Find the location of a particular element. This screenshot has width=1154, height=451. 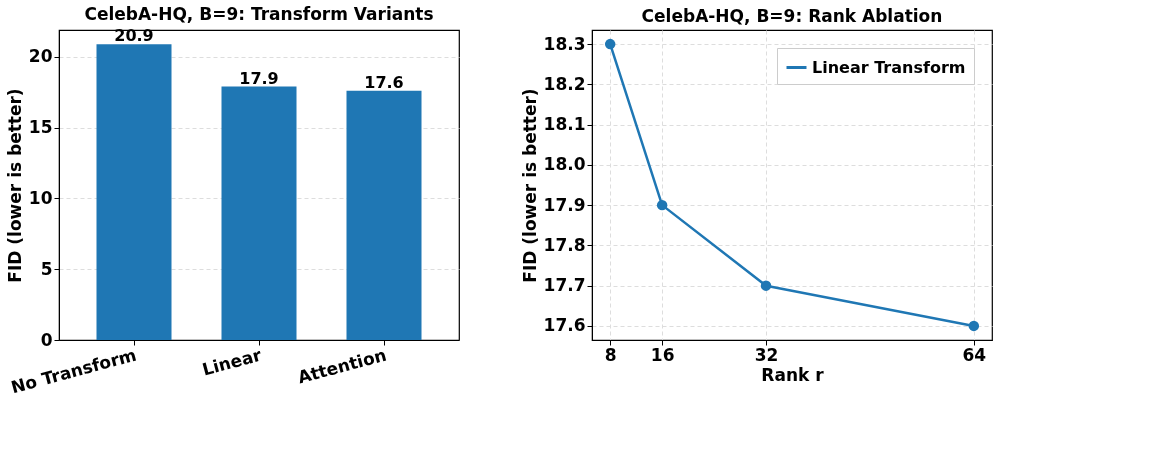

y-tick-label: 10 is located at coordinates (40, 197).